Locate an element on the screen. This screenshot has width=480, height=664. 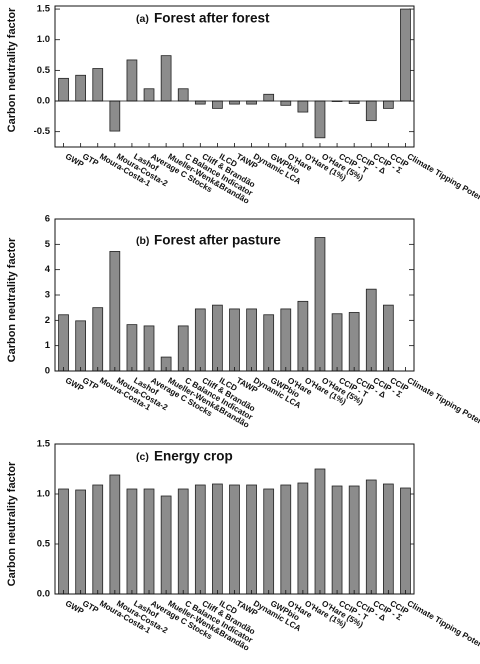
y-tick-label: 5 is located at coordinates (48, 244).